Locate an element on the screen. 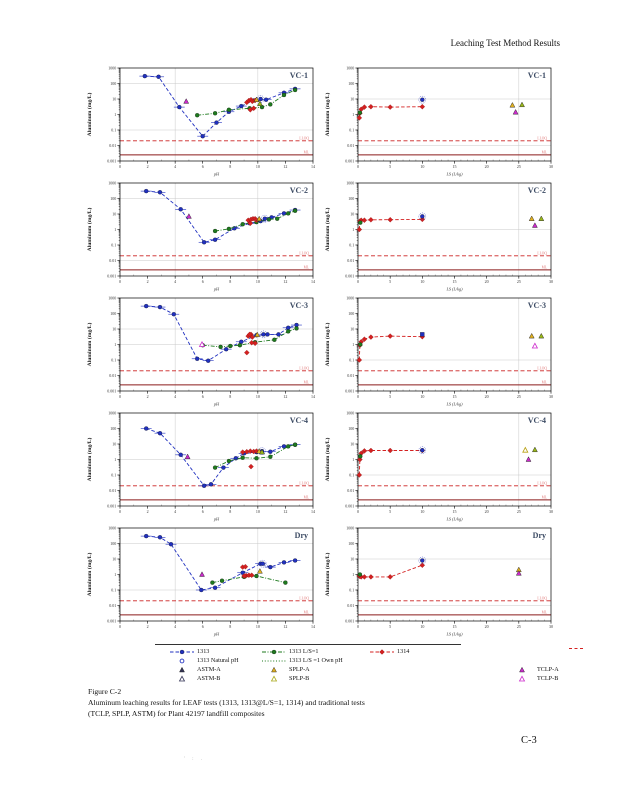 The image size is (618, 800). legend-entry-1314: 1314 is located at coordinates (389, 651).